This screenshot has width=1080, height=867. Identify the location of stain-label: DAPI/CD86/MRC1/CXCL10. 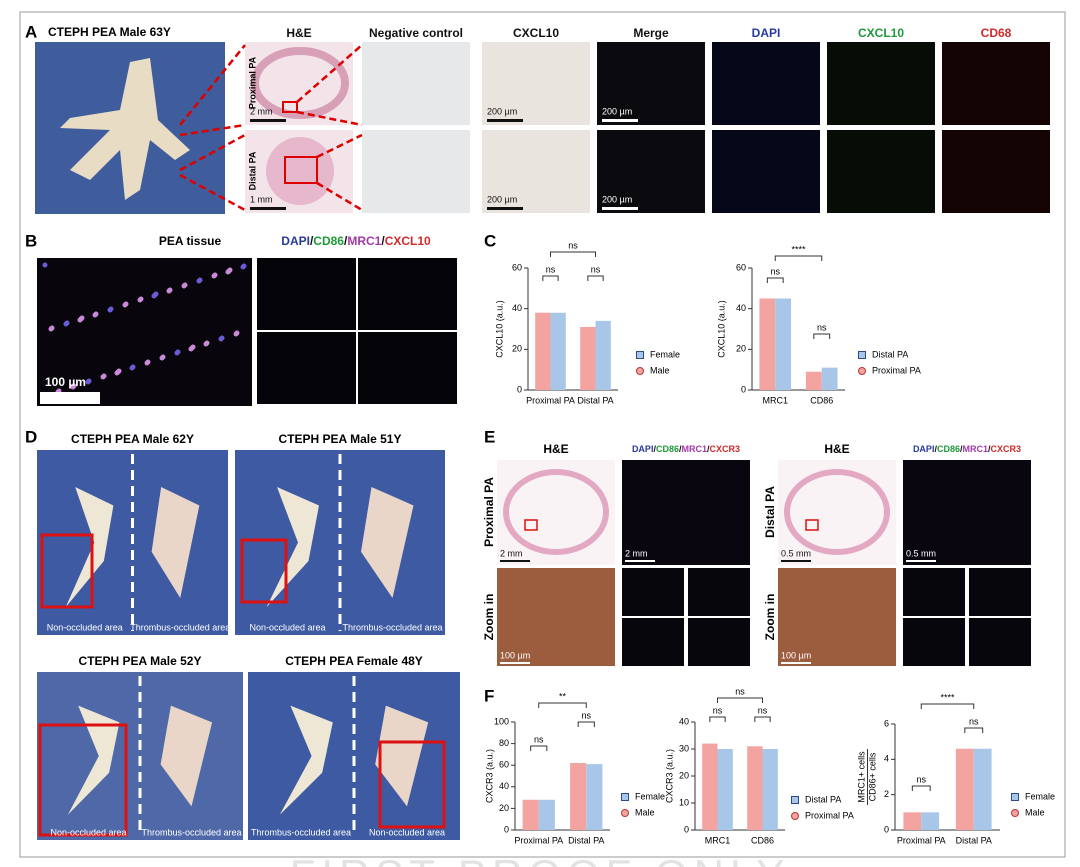
(356, 241).